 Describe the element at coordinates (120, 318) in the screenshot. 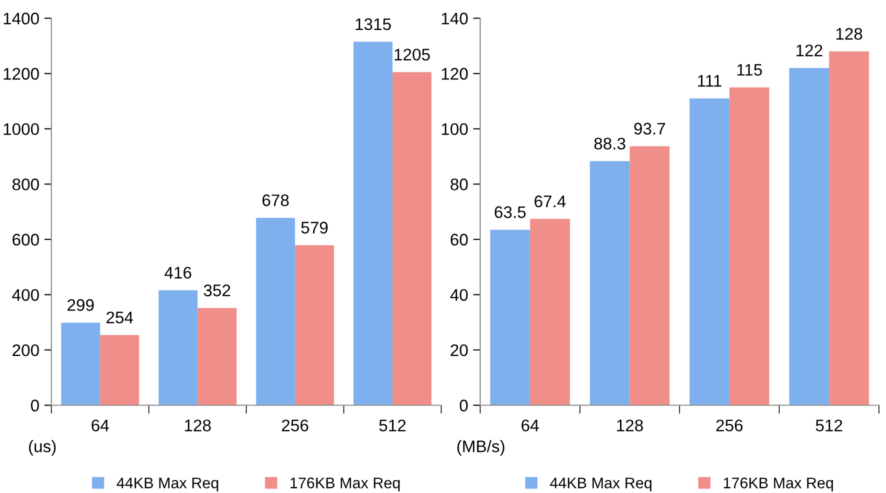

I see `data-label: 254` at that location.